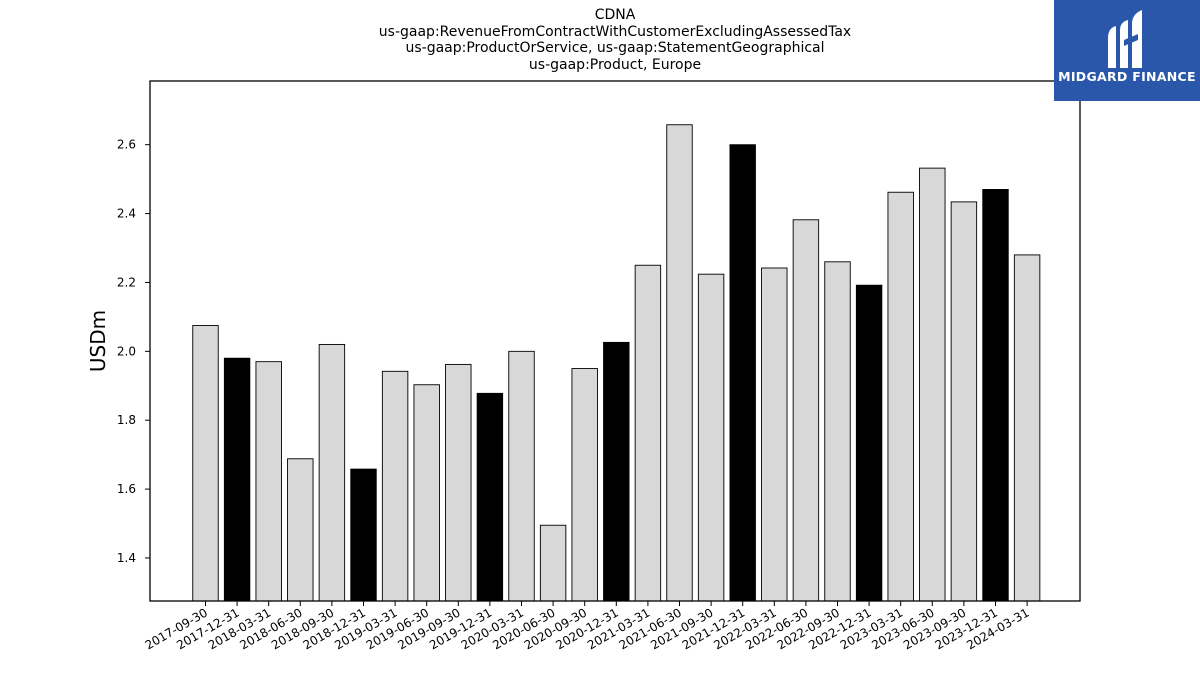  I want to click on y-tick-label: 1.6, so click(126, 489).